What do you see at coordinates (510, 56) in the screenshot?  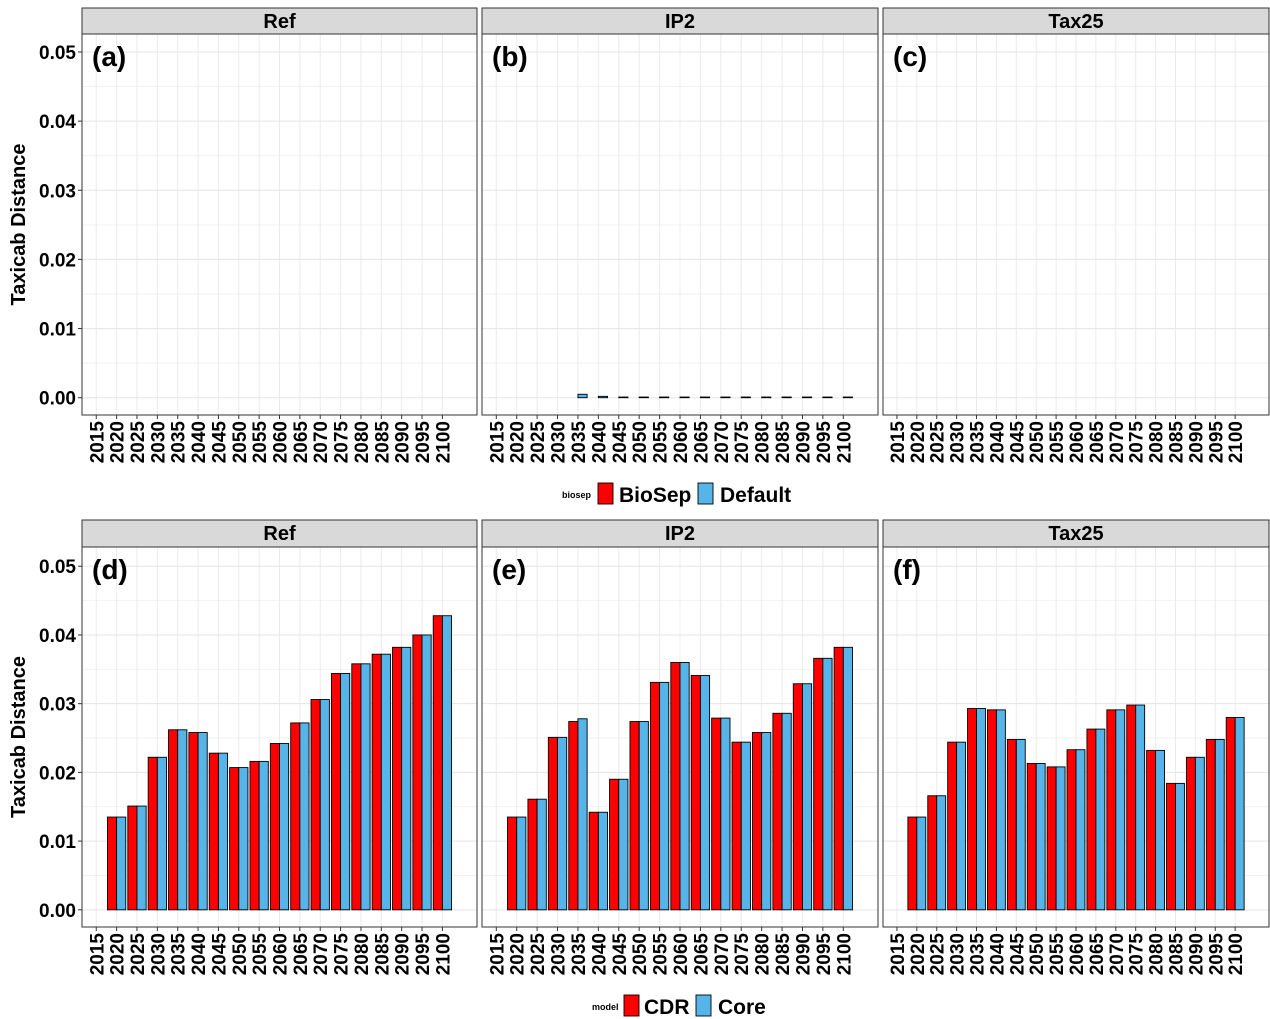 I see `panel-label: (b)` at bounding box center [510, 56].